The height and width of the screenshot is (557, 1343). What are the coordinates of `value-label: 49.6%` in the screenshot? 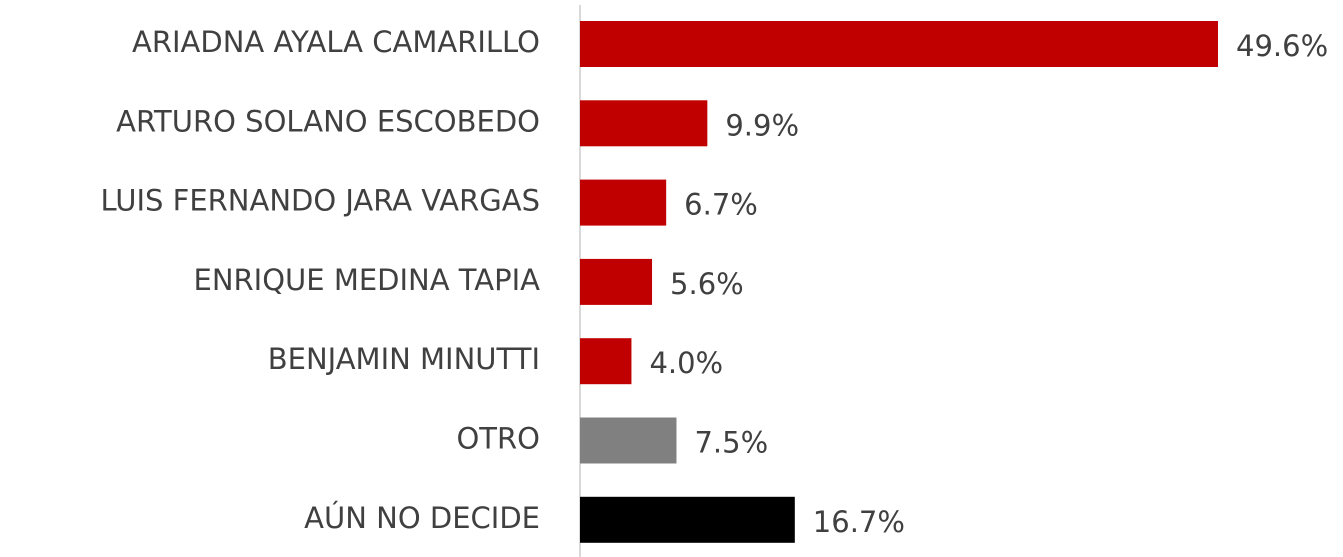 It's located at (1282, 46).